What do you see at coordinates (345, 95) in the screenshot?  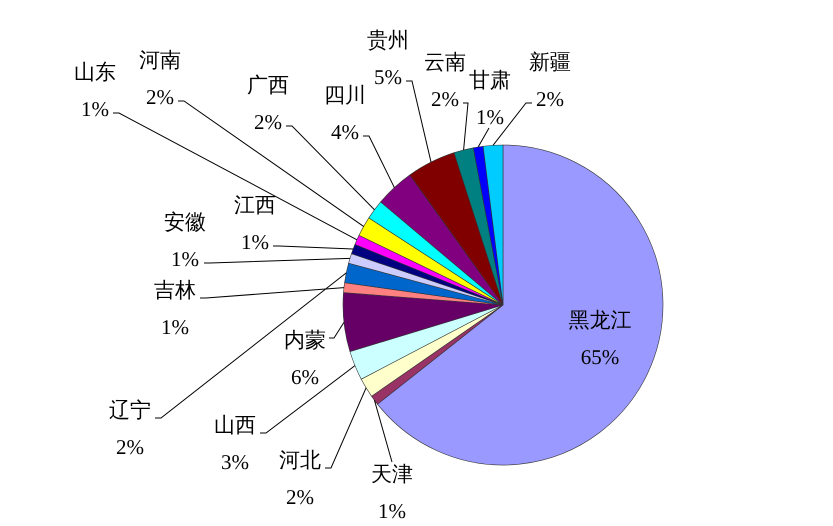 I see `slice-label: 四川` at bounding box center [345, 95].